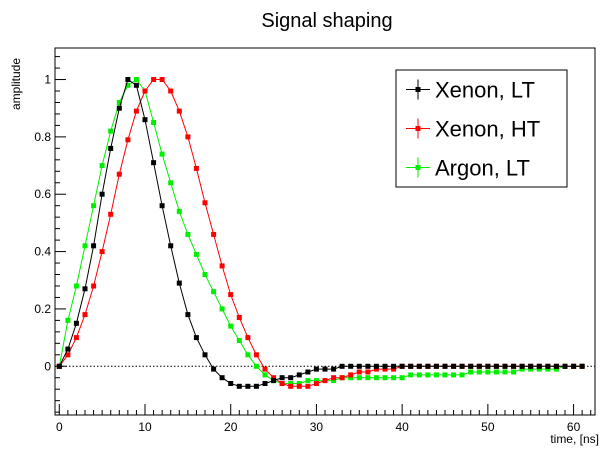  What do you see at coordinates (42, 194) in the screenshot?
I see `y-tick-label: 0.6` at bounding box center [42, 194].